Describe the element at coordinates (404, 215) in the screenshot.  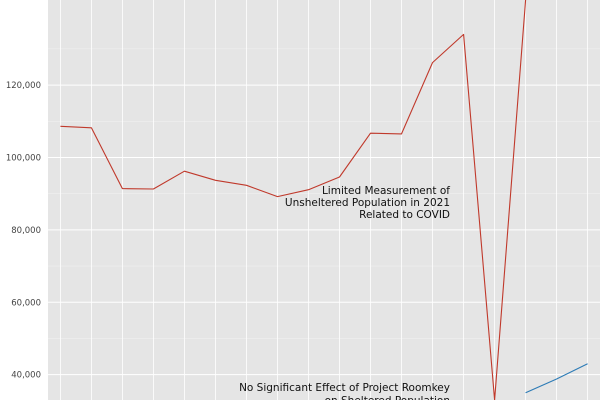
I see `annotation-line: Related to COVID` at that location.